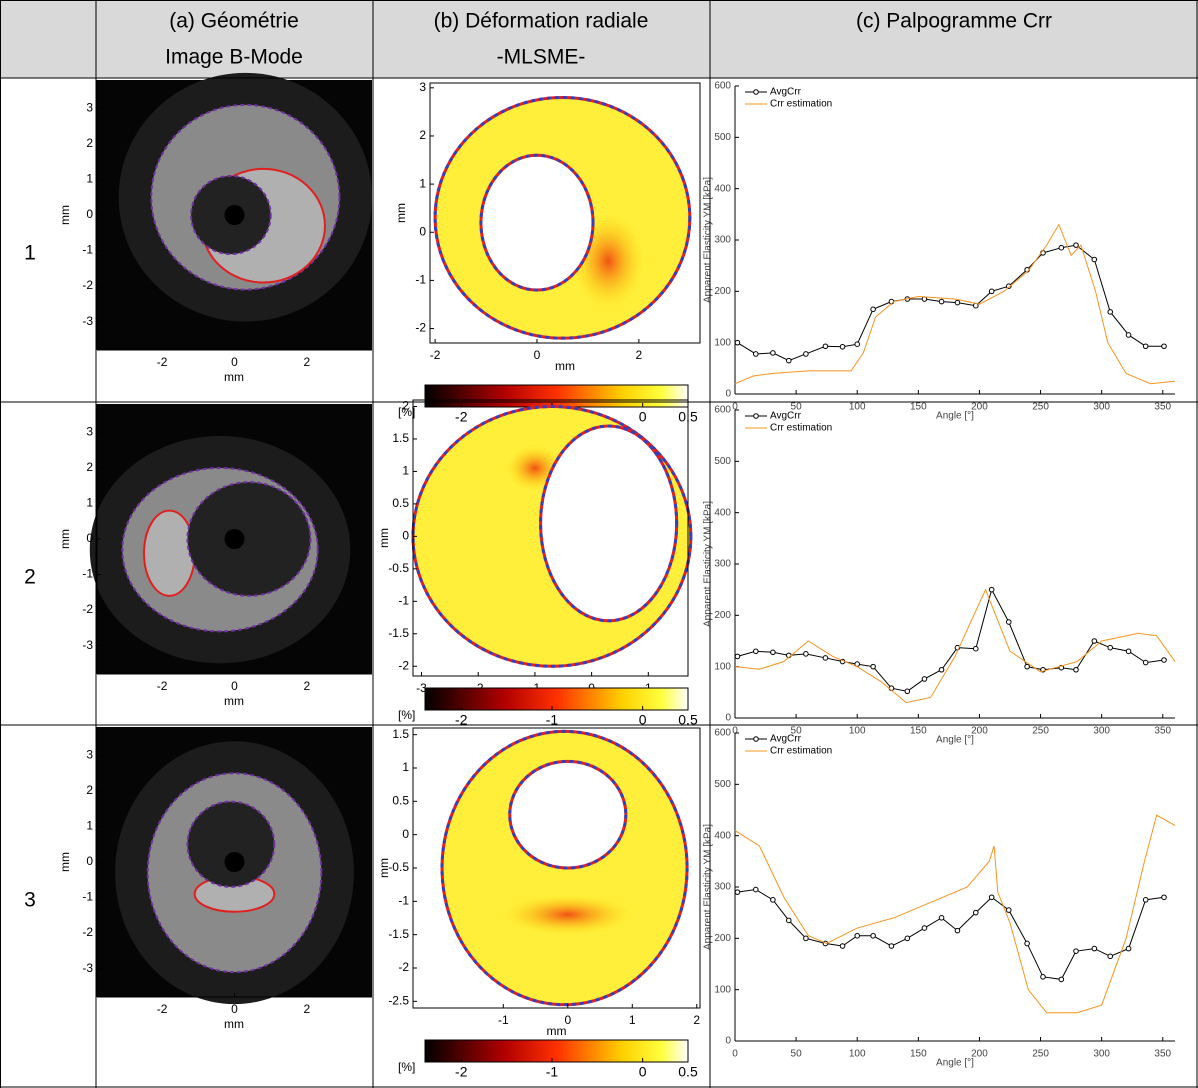  Describe the element at coordinates (1162, 407) in the screenshot. I see `x-tick-label: 350` at that location.